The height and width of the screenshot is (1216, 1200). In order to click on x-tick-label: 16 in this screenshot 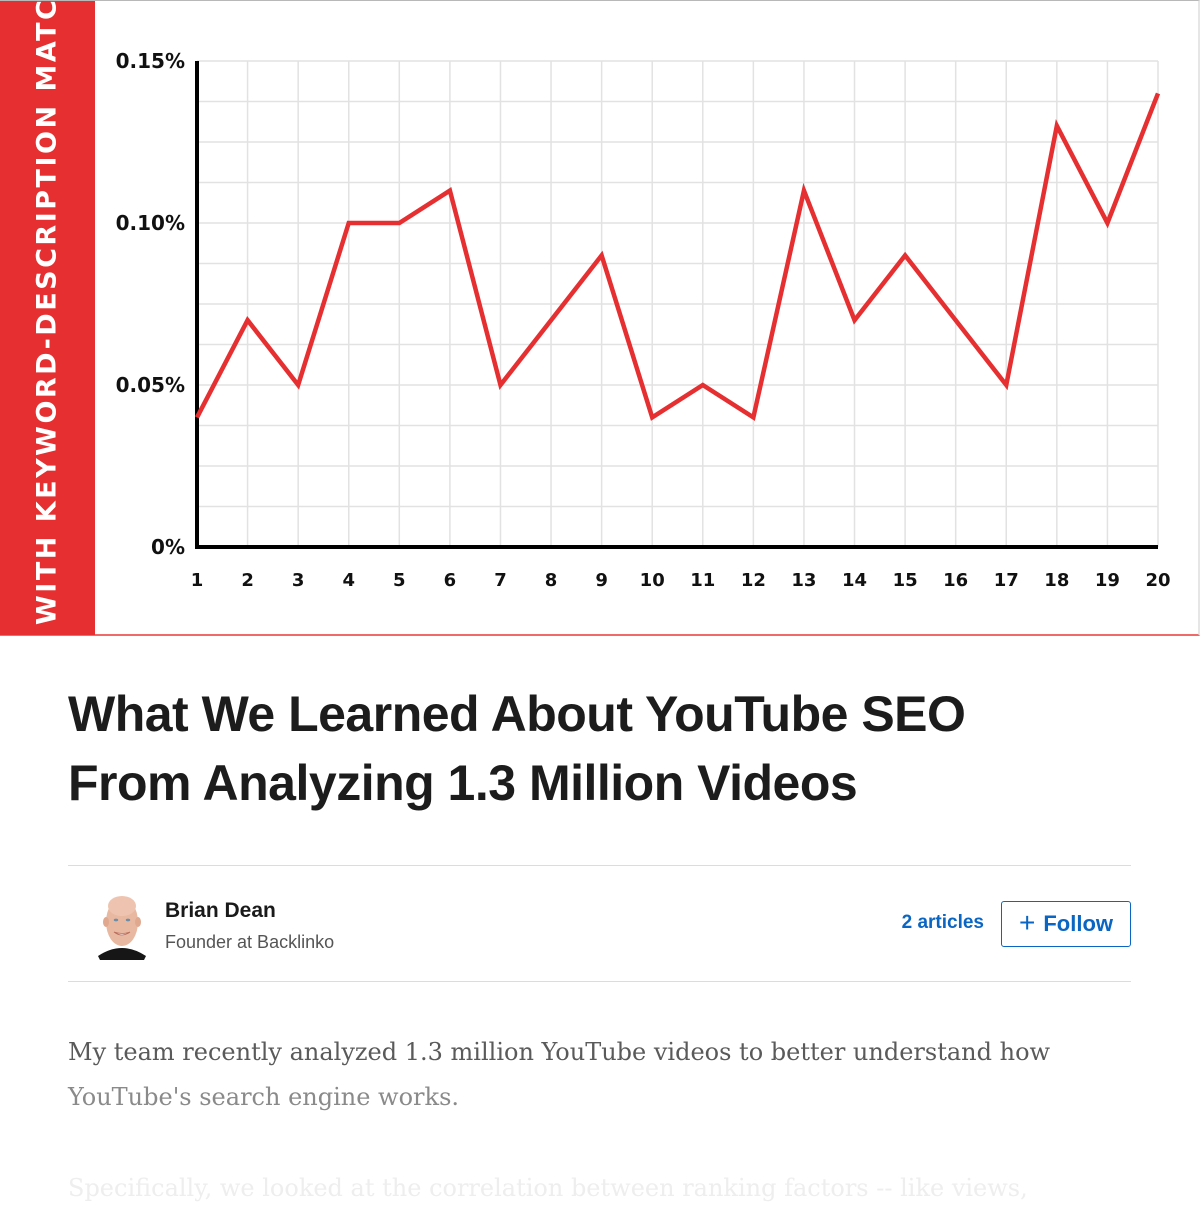, I will do `click(955, 580)`.